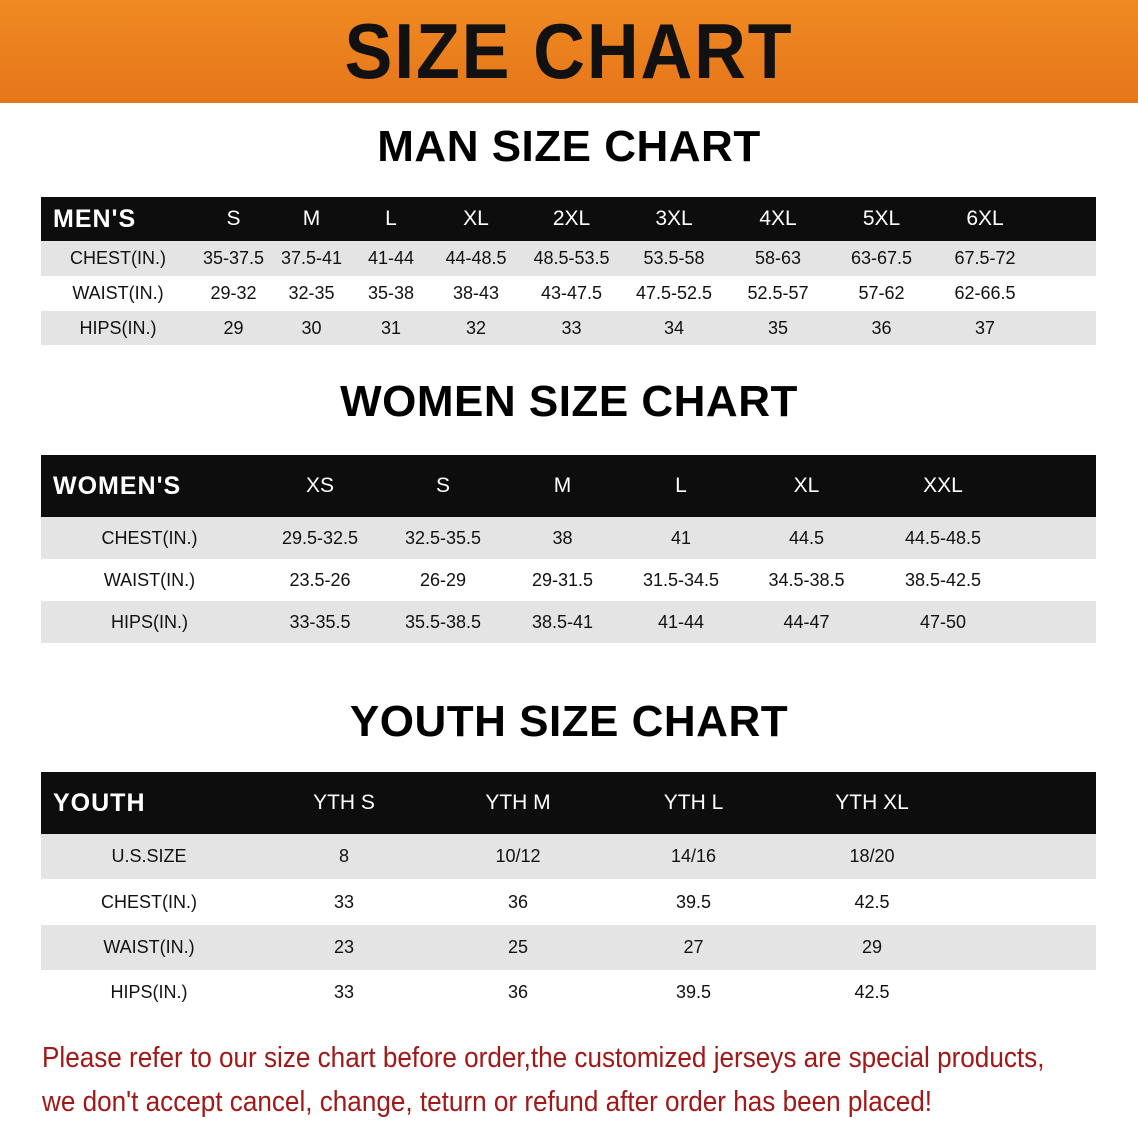 The height and width of the screenshot is (1132, 1138). Describe the element at coordinates (674, 327) in the screenshot. I see `measurement-cell: 34` at that location.